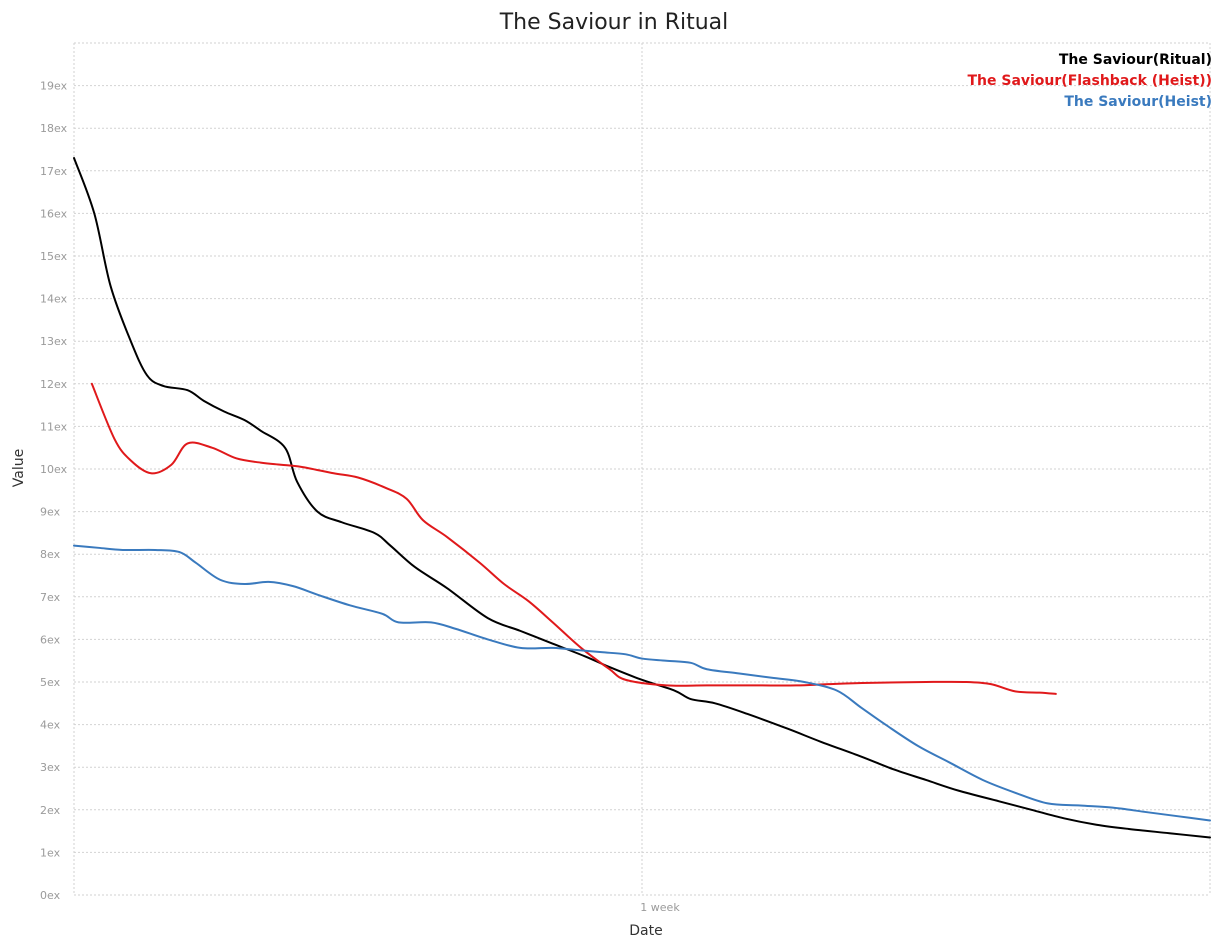 The height and width of the screenshot is (942, 1232). What do you see at coordinates (50, 597) in the screenshot?
I see `y-tick-label: 7ex` at bounding box center [50, 597].